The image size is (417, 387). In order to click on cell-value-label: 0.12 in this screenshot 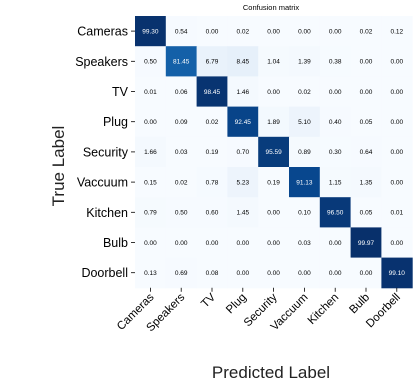, I will do `click(396, 31)`.